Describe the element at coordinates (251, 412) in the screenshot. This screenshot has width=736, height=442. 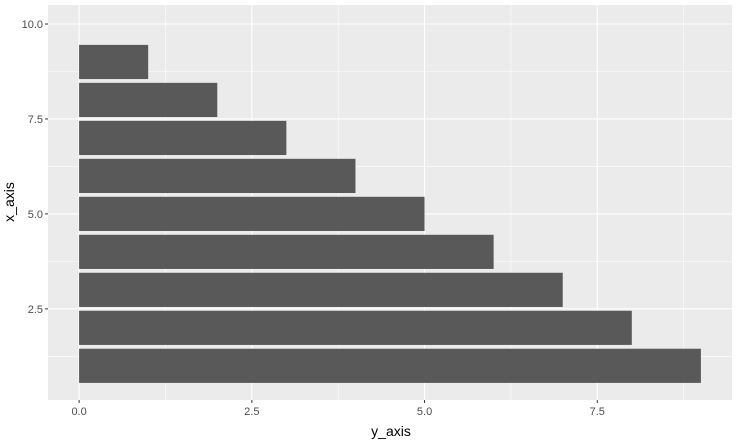
I see `x-tick-label: 2.5` at that location.